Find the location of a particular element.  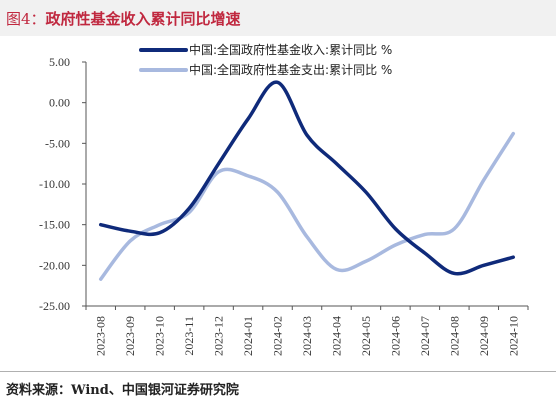

source-note: 资料来源：Wind、中国银河证券研究院 is located at coordinates (122, 390).